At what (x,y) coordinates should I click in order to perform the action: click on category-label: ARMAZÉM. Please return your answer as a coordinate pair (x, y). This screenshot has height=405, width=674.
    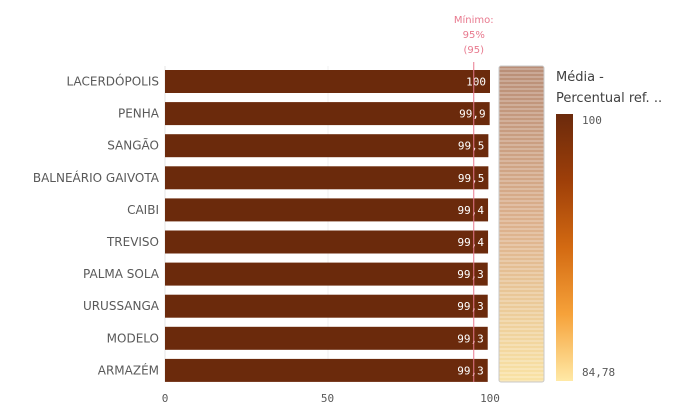
    Looking at the image, I should click on (128, 369).